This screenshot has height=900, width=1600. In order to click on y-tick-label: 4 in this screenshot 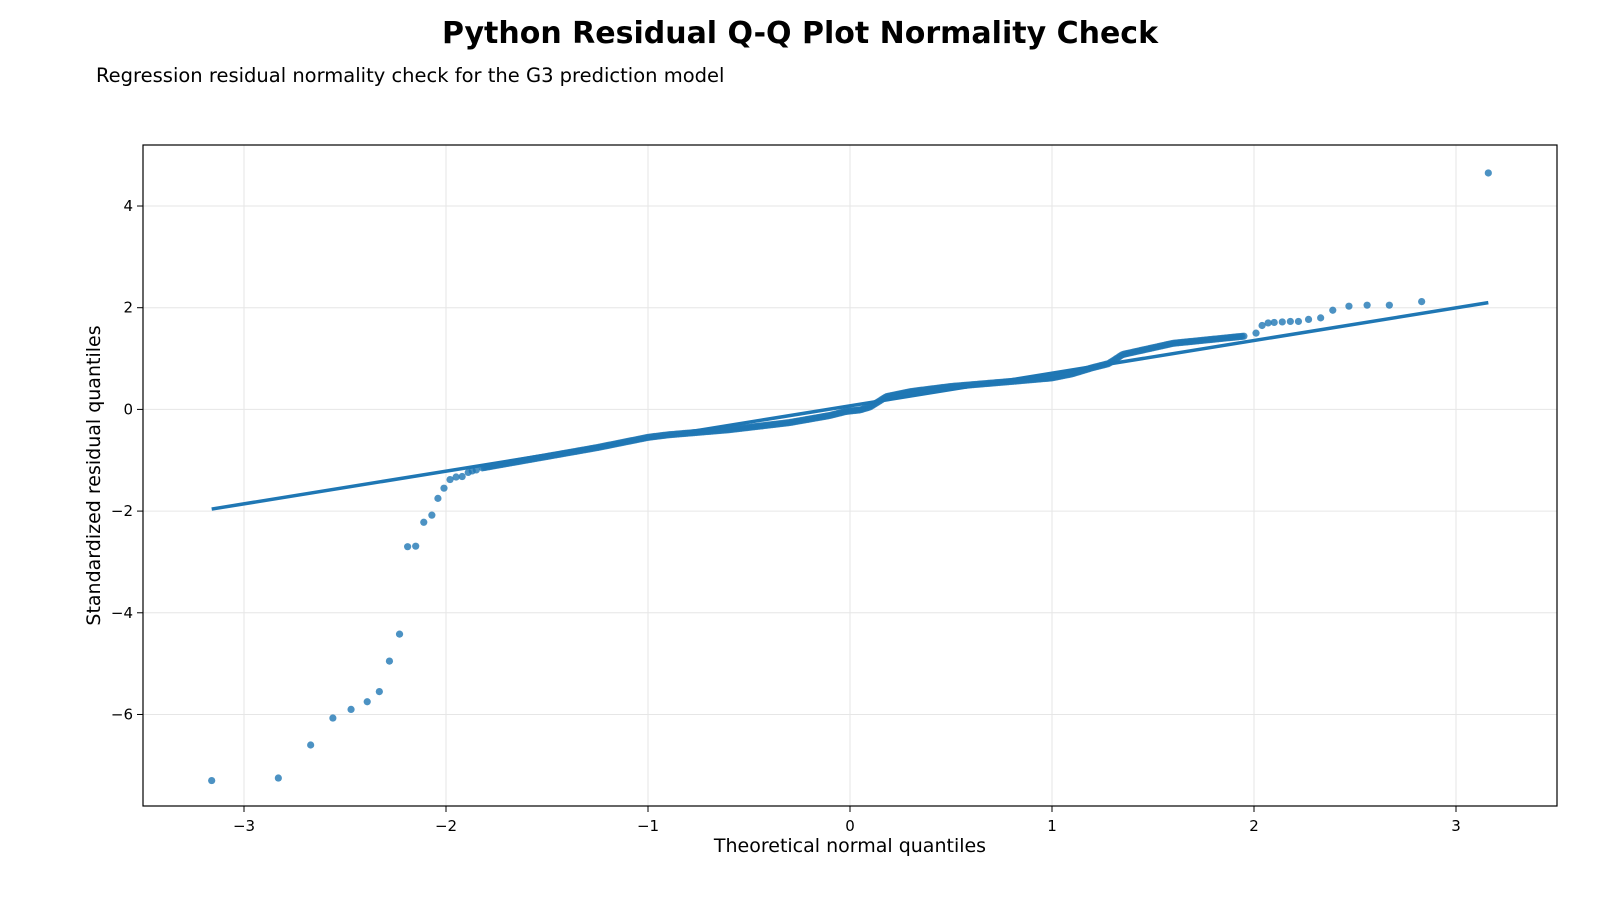, I will do `click(128, 206)`.